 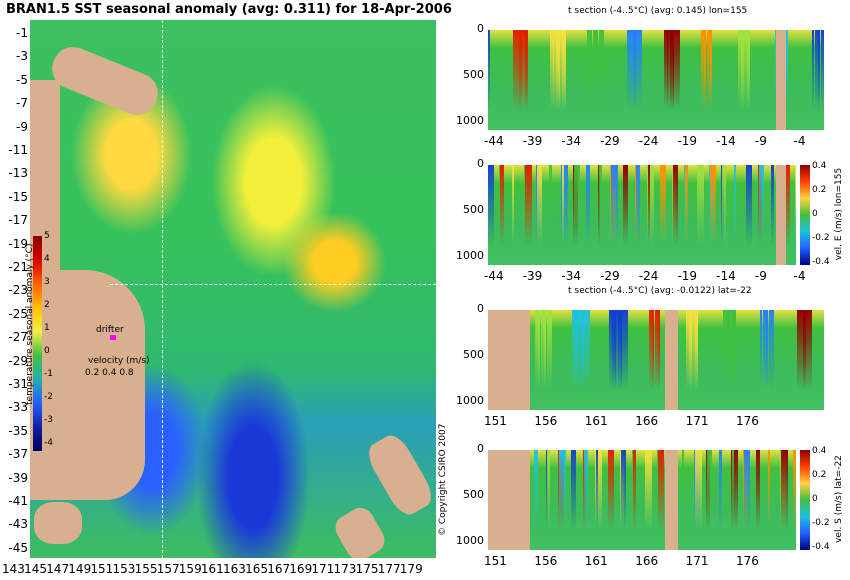 I want to click on lon-tick-label: 157, so click(x=168, y=569).